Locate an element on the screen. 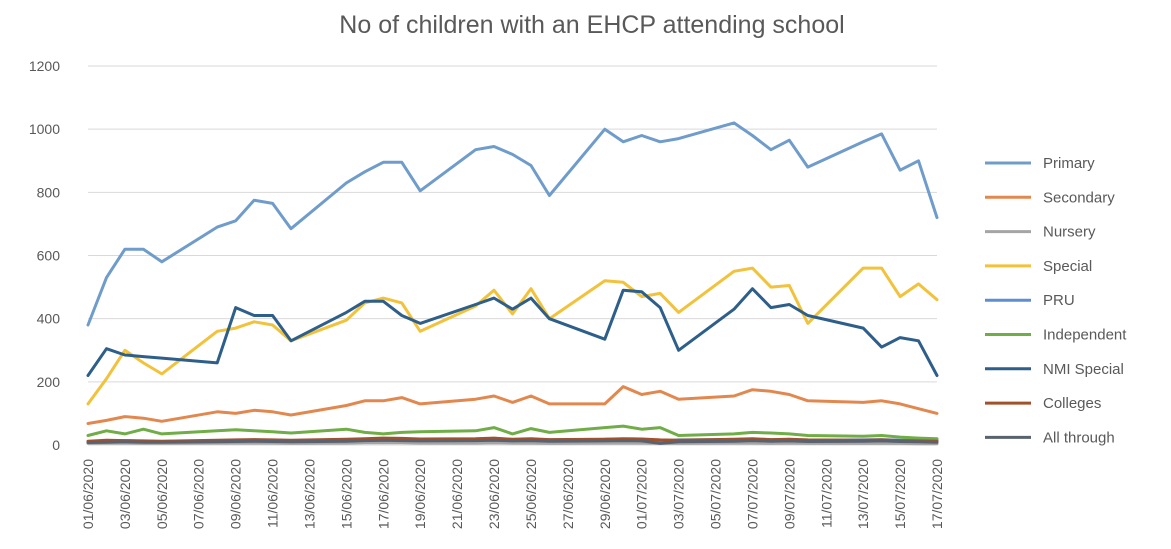  x-tick-label: 07/06/2020 is located at coordinates (199, 494).